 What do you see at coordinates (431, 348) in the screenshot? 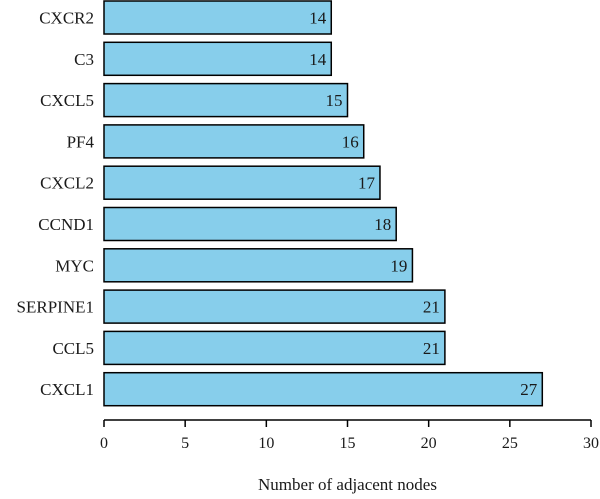
I see `data-label-ccl5: 21` at bounding box center [431, 348].